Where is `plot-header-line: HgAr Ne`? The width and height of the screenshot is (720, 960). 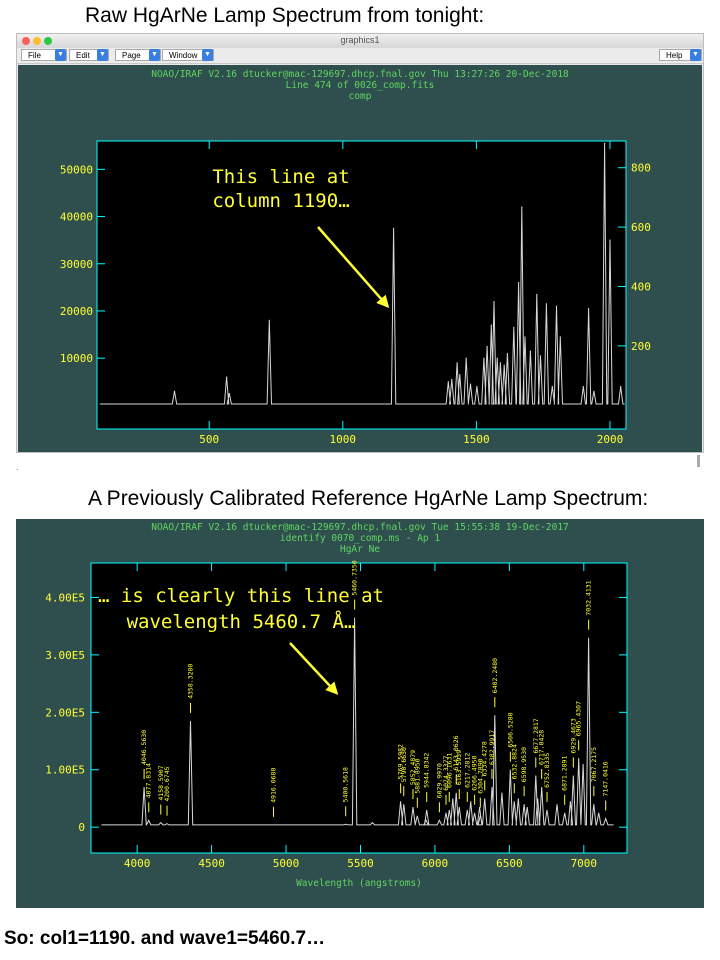
plot-header-line: HgAr Ne is located at coordinates (360, 549).